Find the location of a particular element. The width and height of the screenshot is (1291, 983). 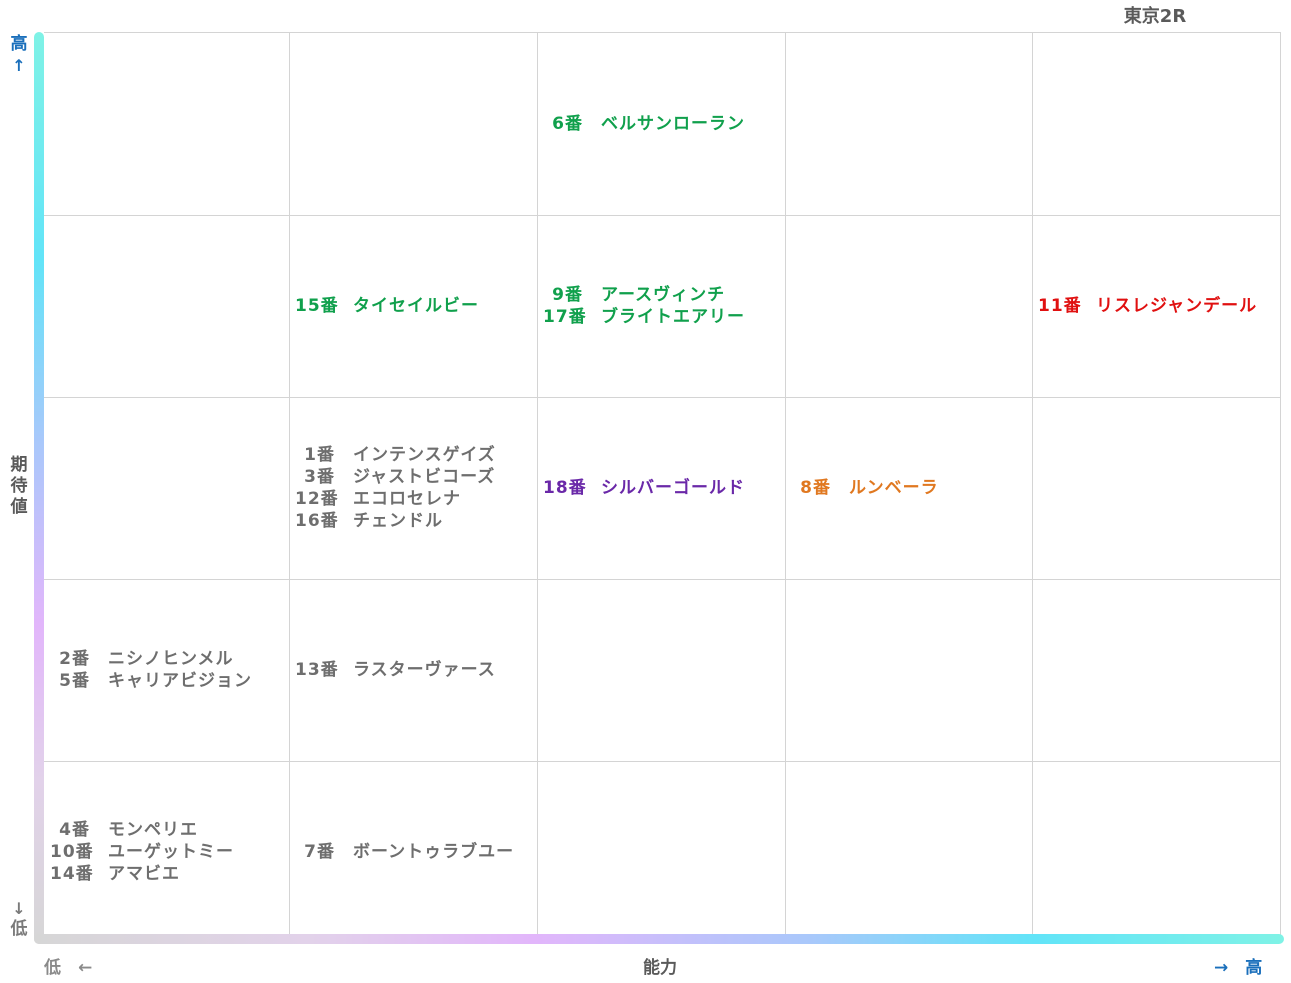

horse-number: 8番 is located at coordinates (815, 488).